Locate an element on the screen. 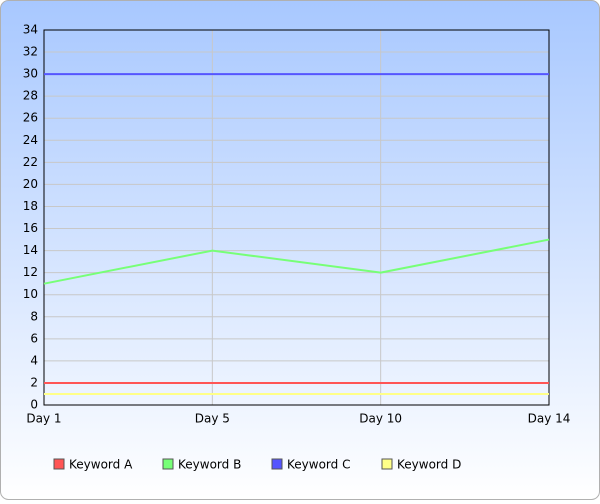  legend-label: Keyword A is located at coordinates (101, 465).